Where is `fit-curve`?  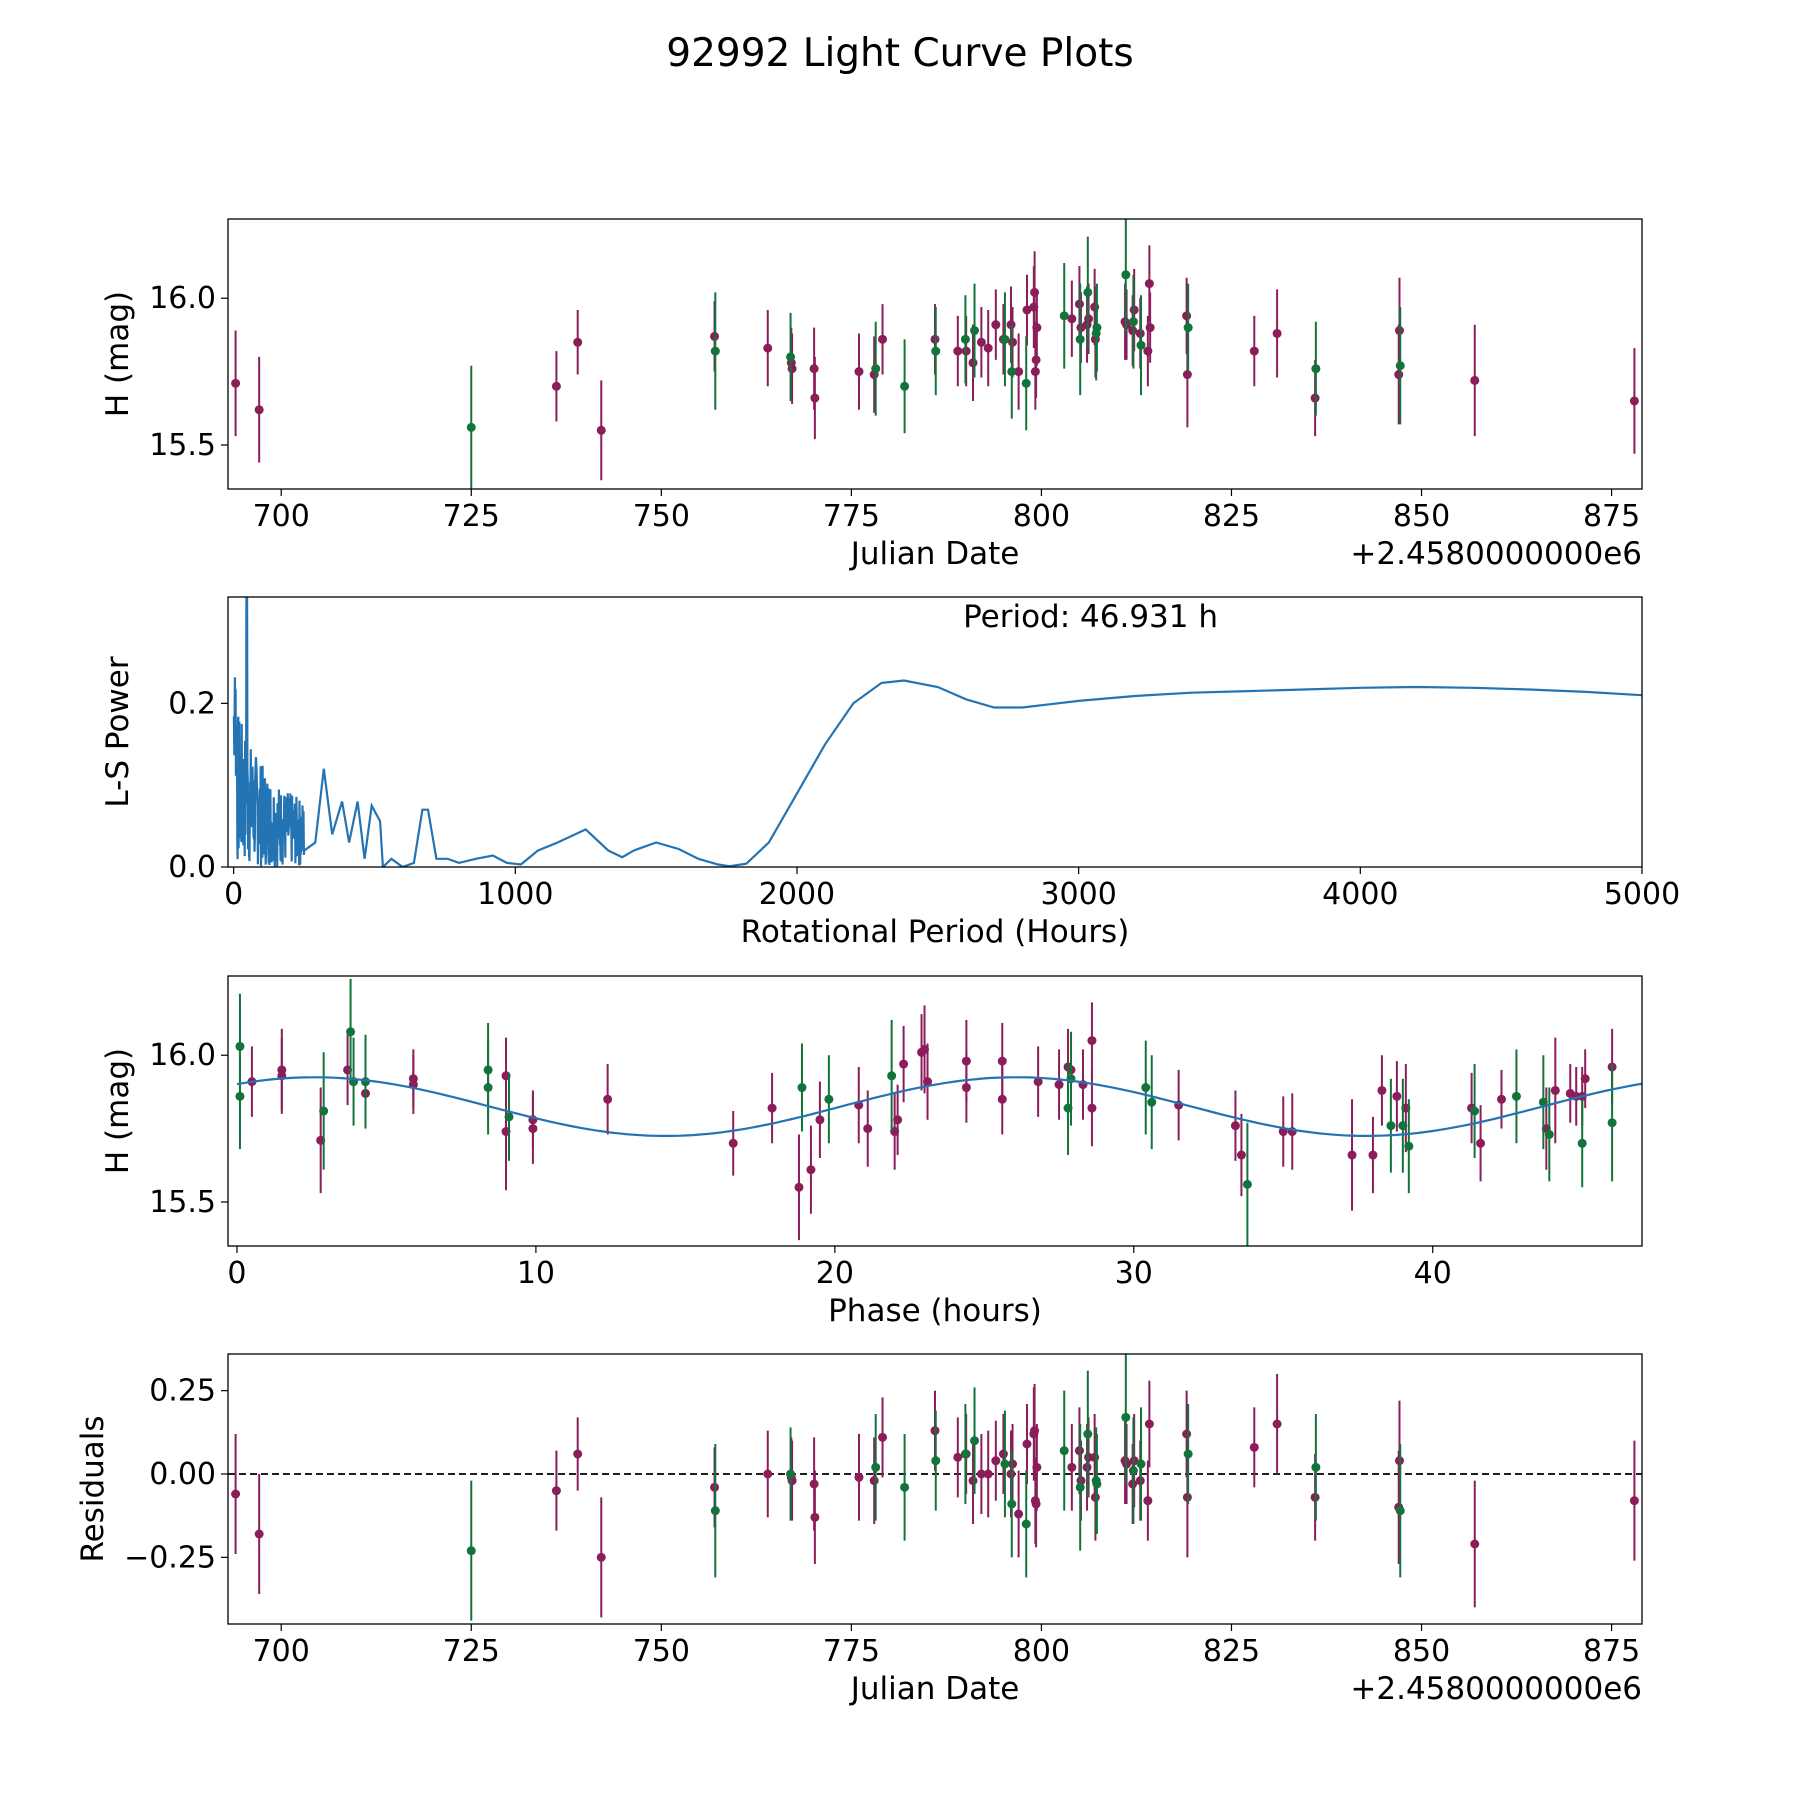
fit-curve is located at coordinates (939, 1106).